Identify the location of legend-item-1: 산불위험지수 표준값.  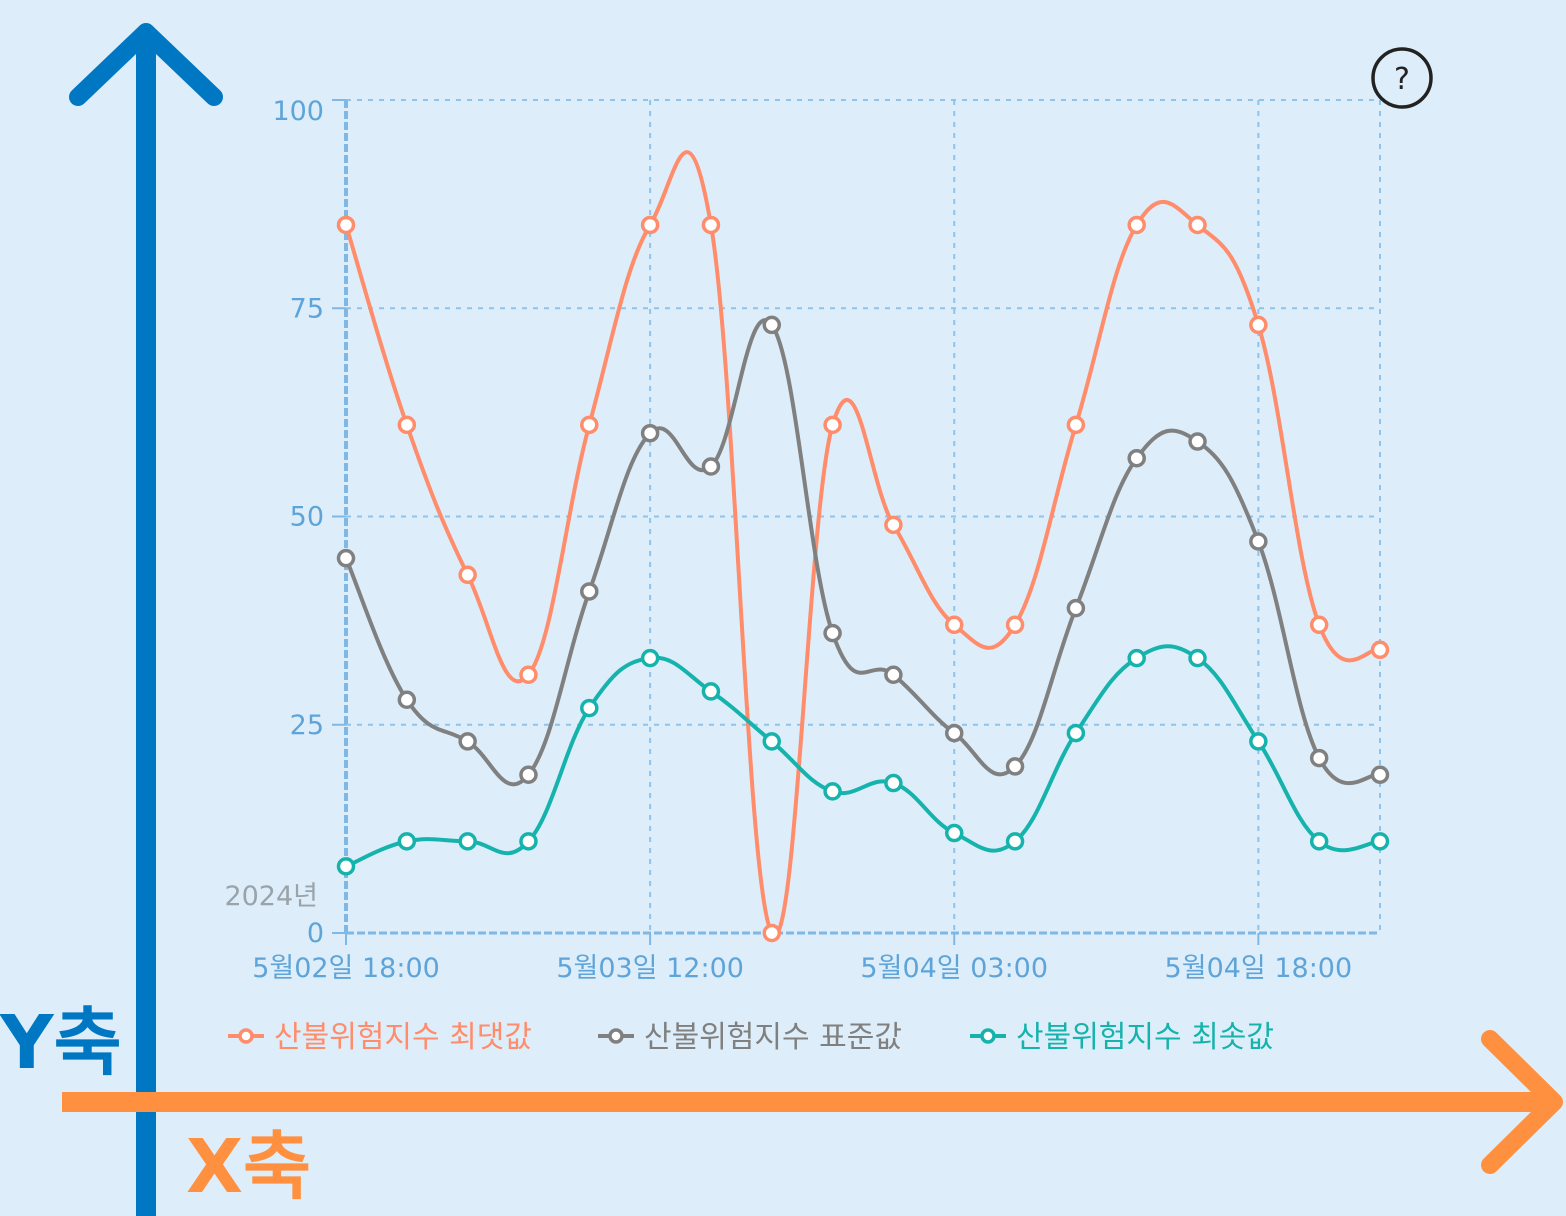
(750, 1037).